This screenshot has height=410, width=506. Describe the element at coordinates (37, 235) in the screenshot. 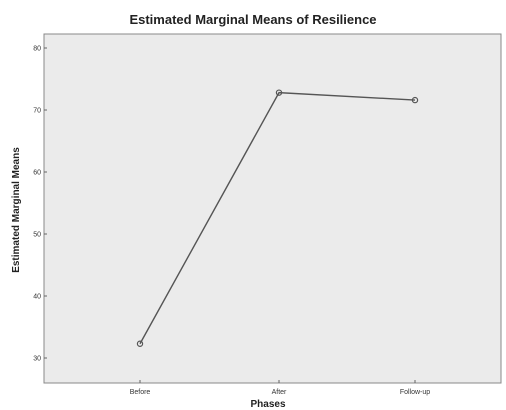

I see `y-tick-label: 50` at that location.